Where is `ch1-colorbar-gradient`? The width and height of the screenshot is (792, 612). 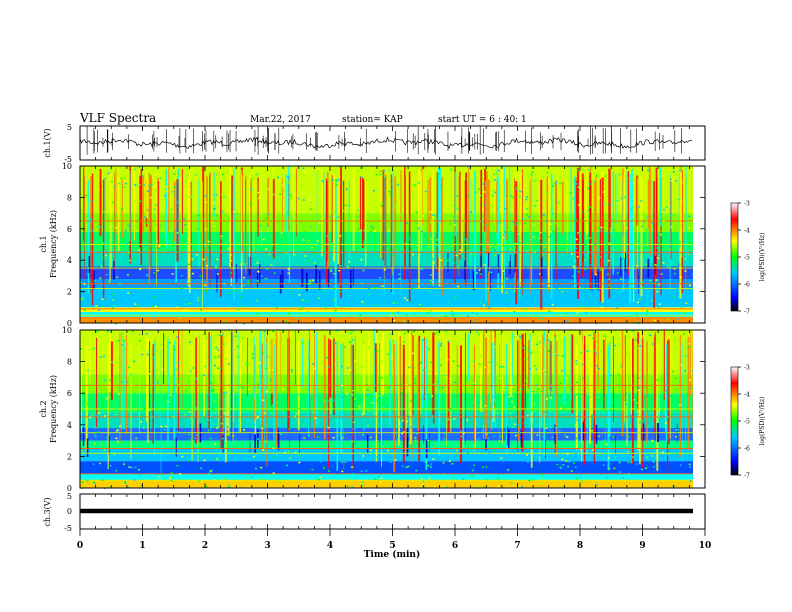
ch1-colorbar-gradient is located at coordinates (734, 257).